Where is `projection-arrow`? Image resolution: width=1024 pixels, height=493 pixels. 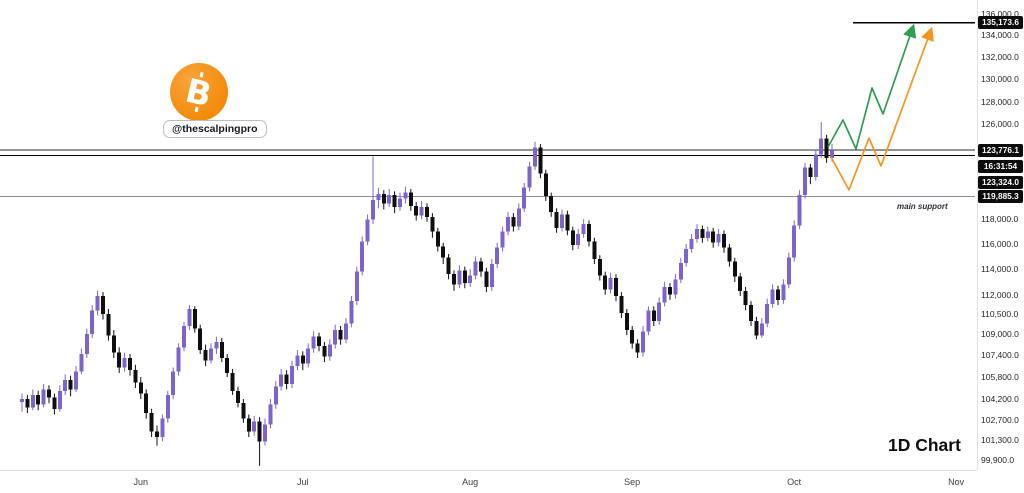
projection-arrow is located at coordinates (872, 86).